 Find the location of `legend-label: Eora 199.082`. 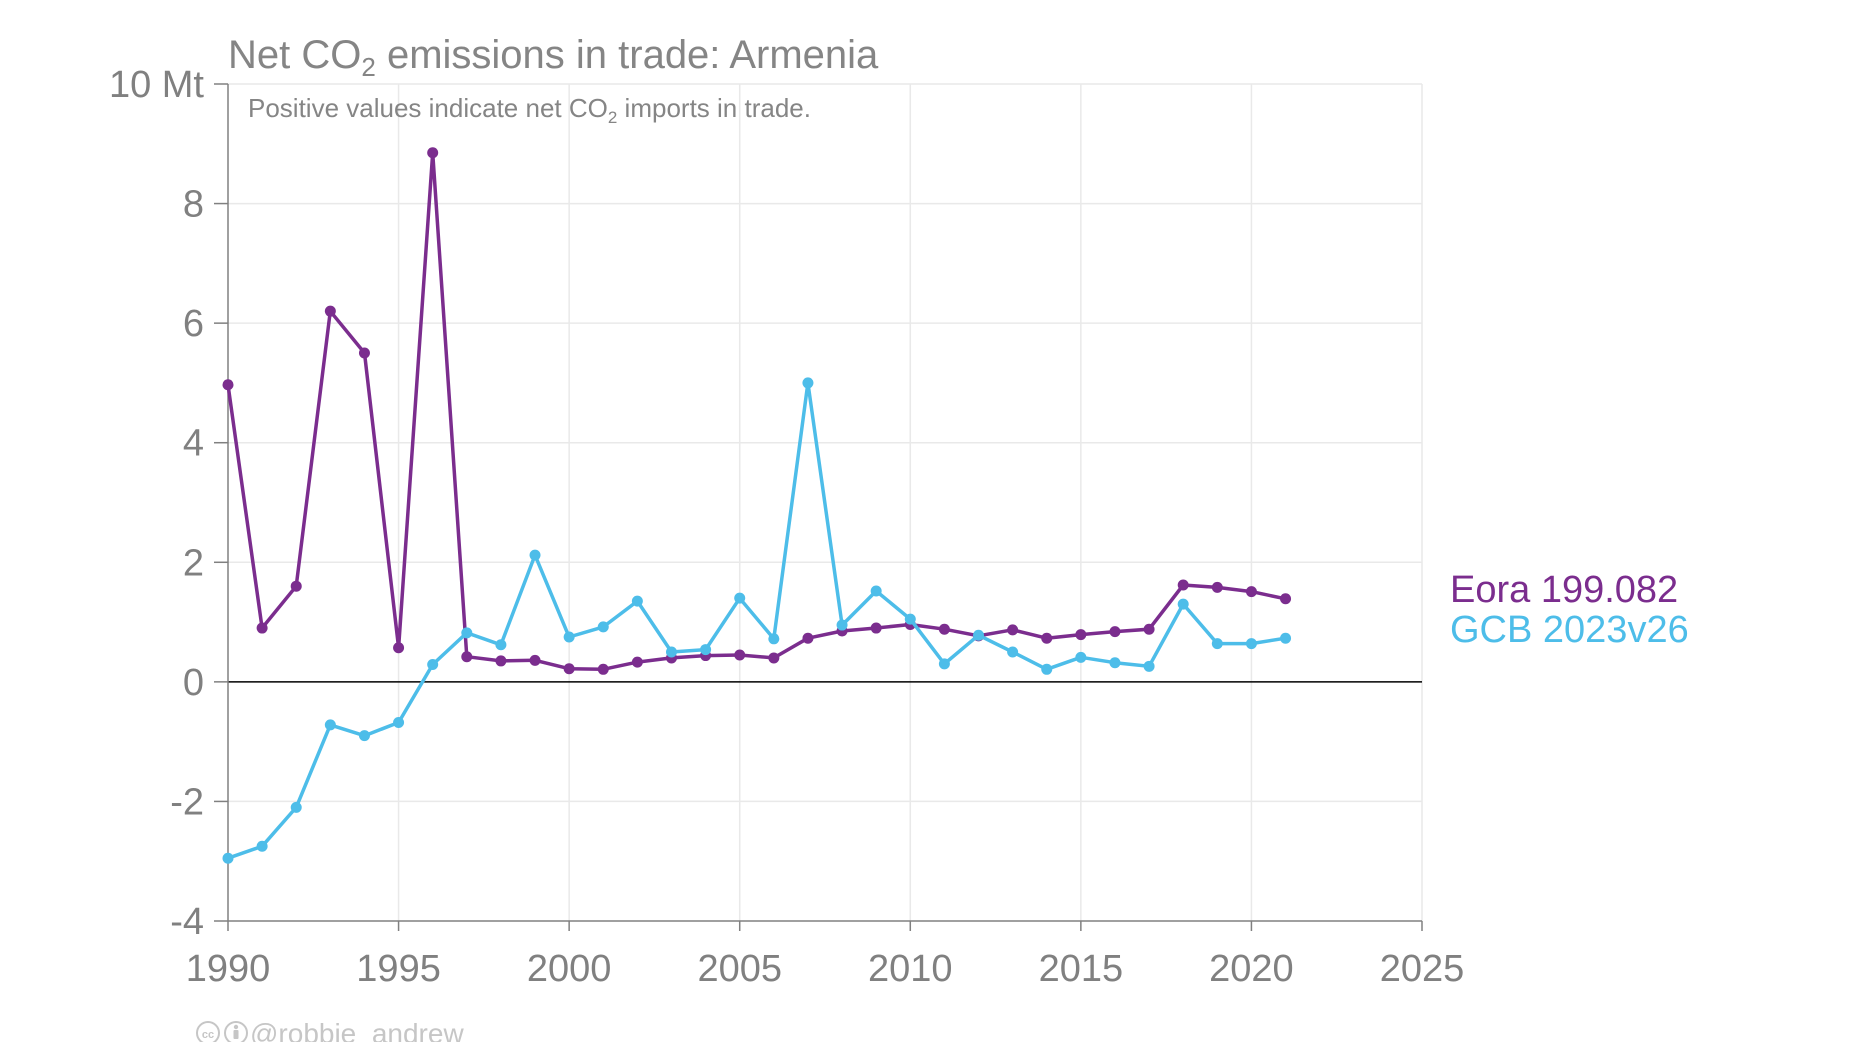

legend-label: Eora 199.082 is located at coordinates (1564, 590).